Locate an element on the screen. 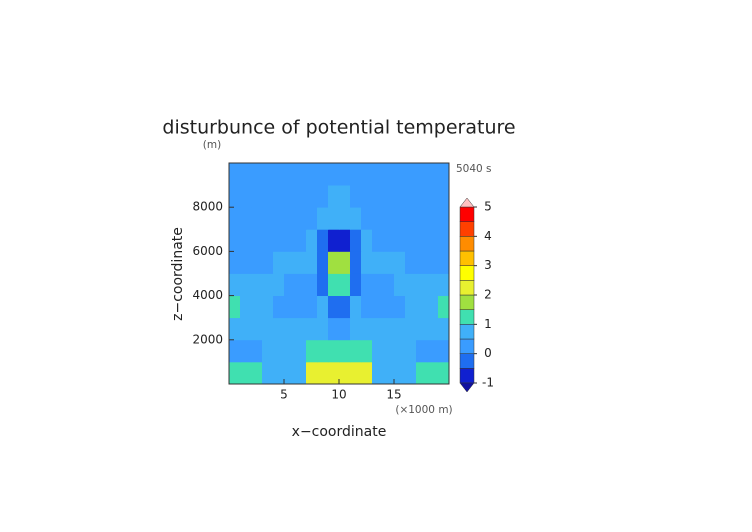 The height and width of the screenshot is (532, 752). colorbar-tick-label: 1 is located at coordinates (488, 324).